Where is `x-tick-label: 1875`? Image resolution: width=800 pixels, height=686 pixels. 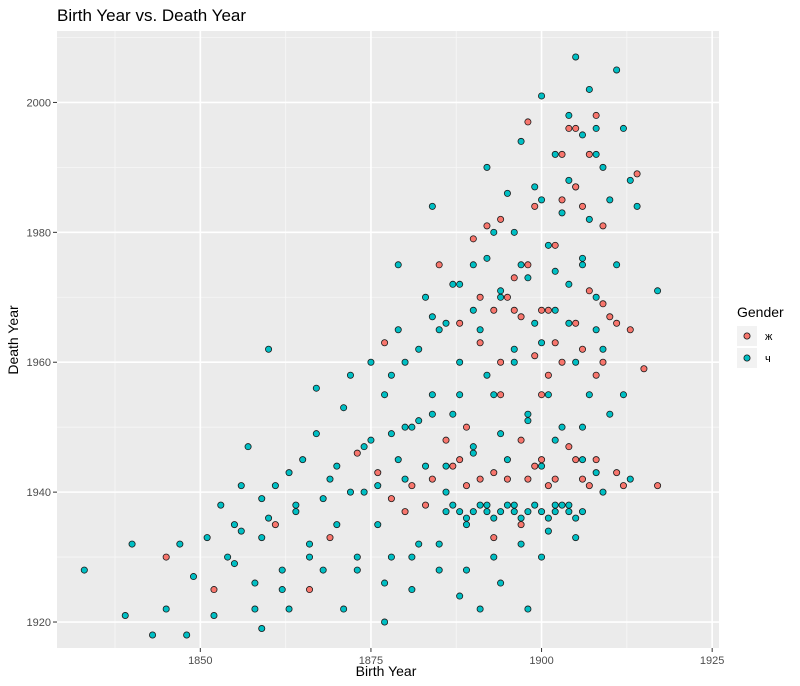
x-tick-label: 1875 is located at coordinates (371, 661).